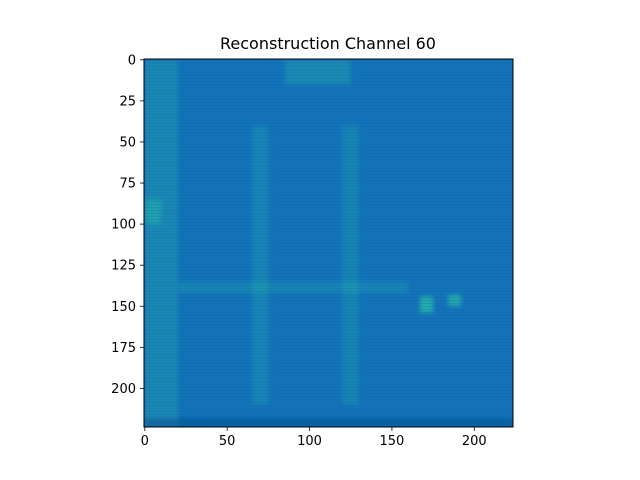 This screenshot has width=640, height=480. I want to click on chart-title: Reconstruction Channel 60, so click(328, 43).